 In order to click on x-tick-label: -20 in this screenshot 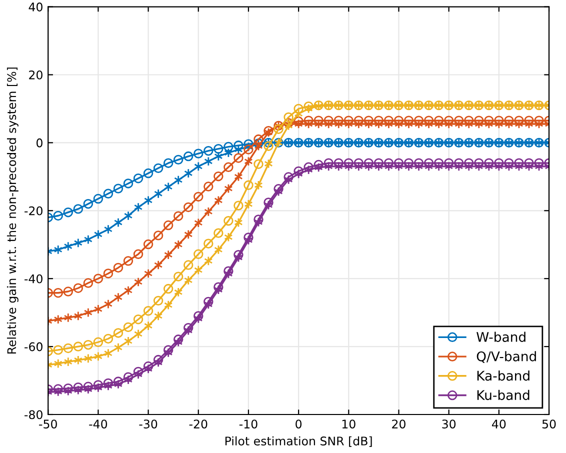, I will do `click(198, 424)`.